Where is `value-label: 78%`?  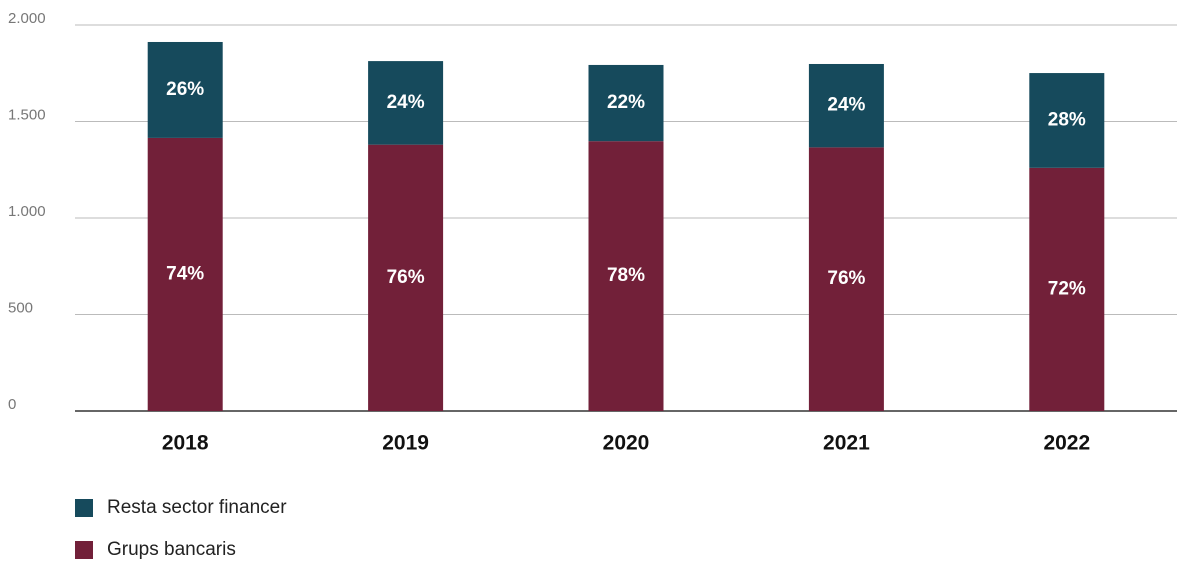
value-label: 78% is located at coordinates (626, 275).